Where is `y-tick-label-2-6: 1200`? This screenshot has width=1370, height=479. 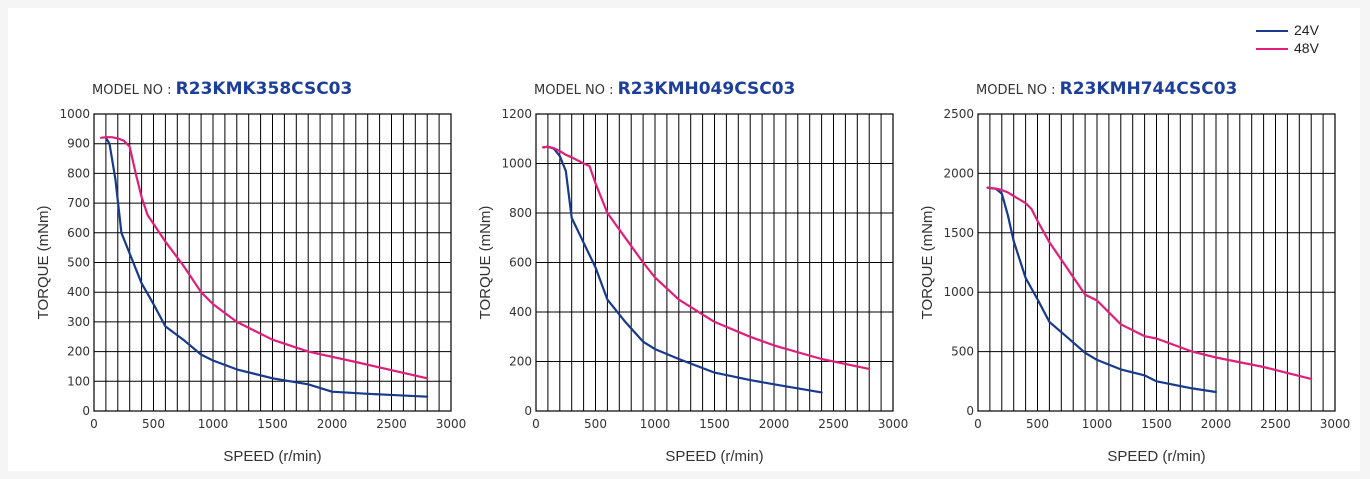 y-tick-label-2-6: 1200 is located at coordinates (516, 114).